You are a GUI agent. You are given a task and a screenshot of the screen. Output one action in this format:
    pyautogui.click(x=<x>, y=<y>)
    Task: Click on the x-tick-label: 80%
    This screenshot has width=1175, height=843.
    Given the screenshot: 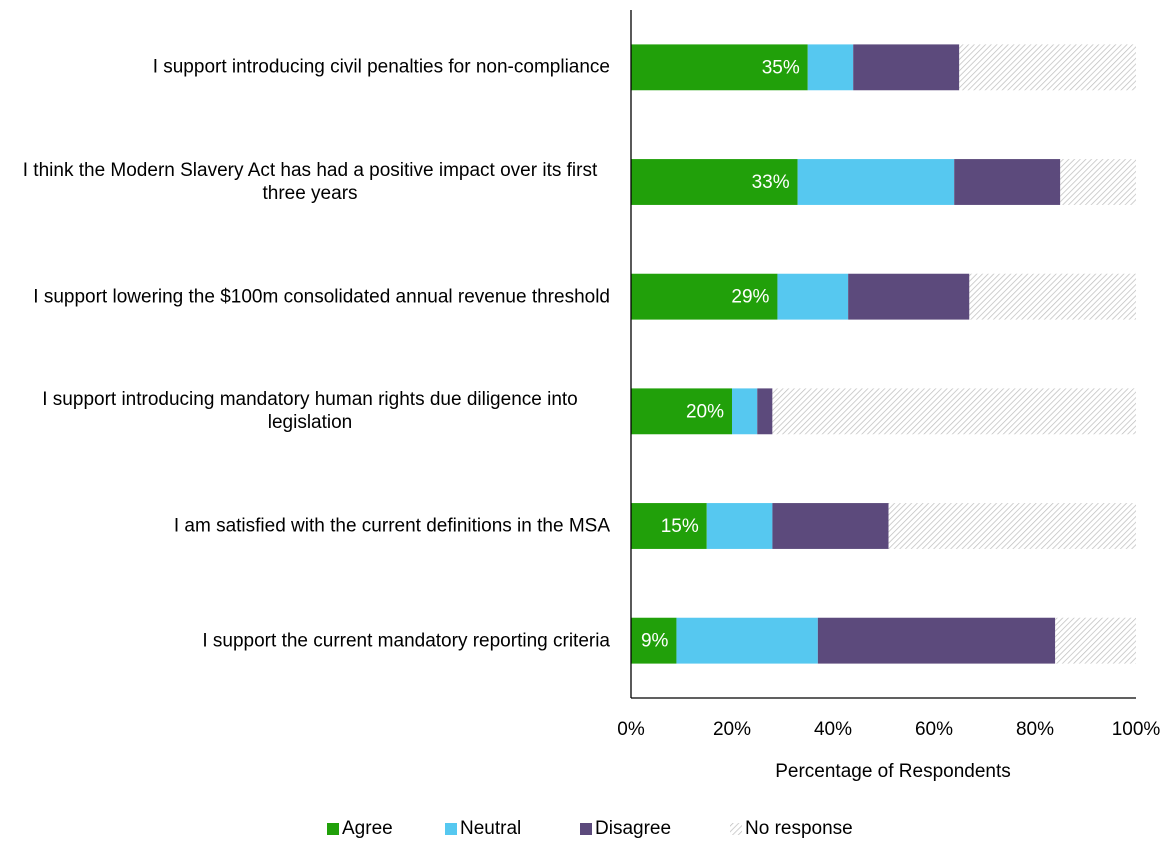 What is the action you would take?
    pyautogui.click(x=1035, y=729)
    